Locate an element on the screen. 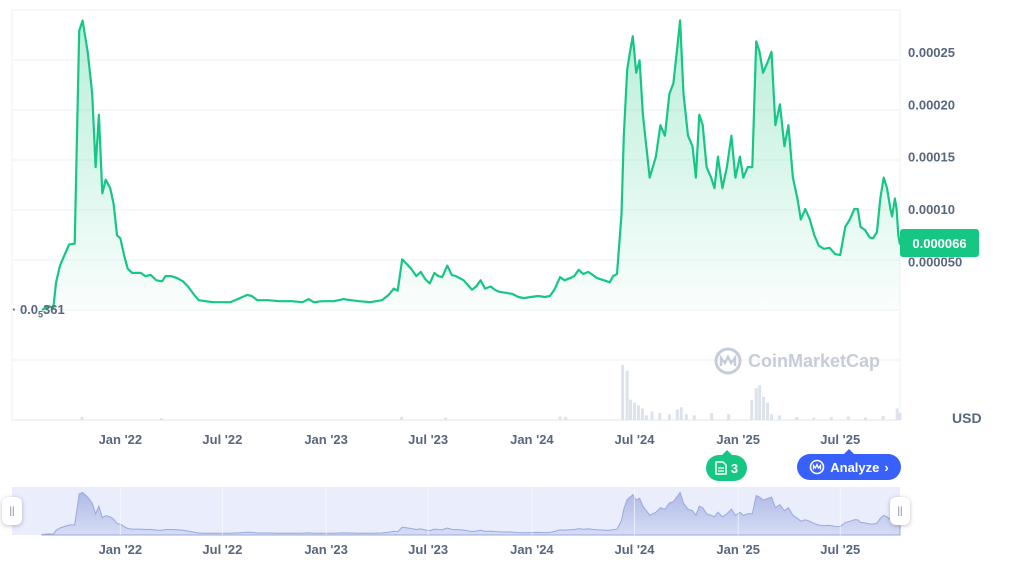 This screenshot has height=580, width=1012. watermark: CoinMarketCap is located at coordinates (797, 361).